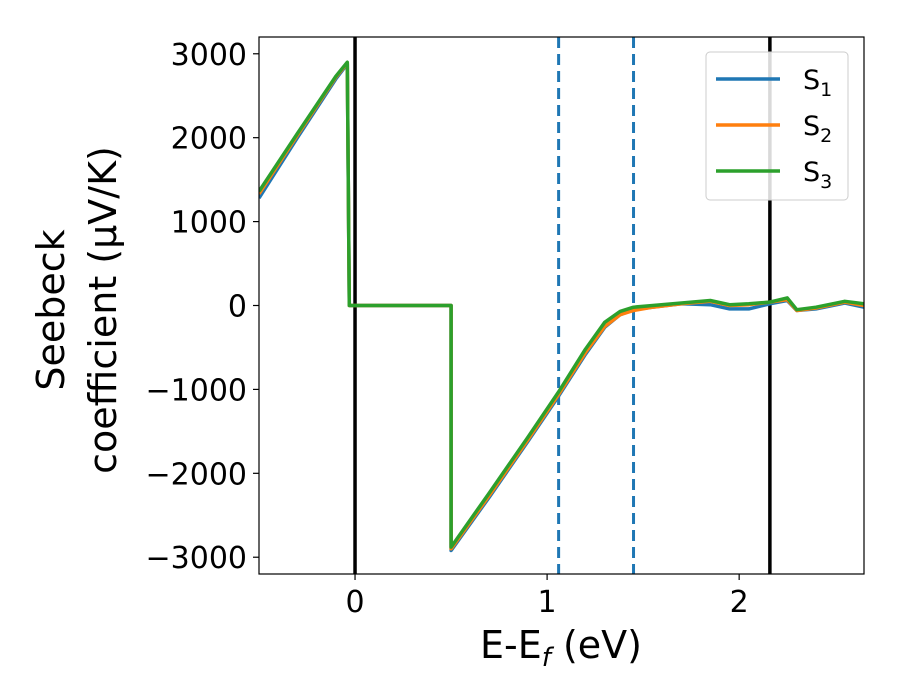  I want to click on y-tick-label: 3000, so click(209, 55).